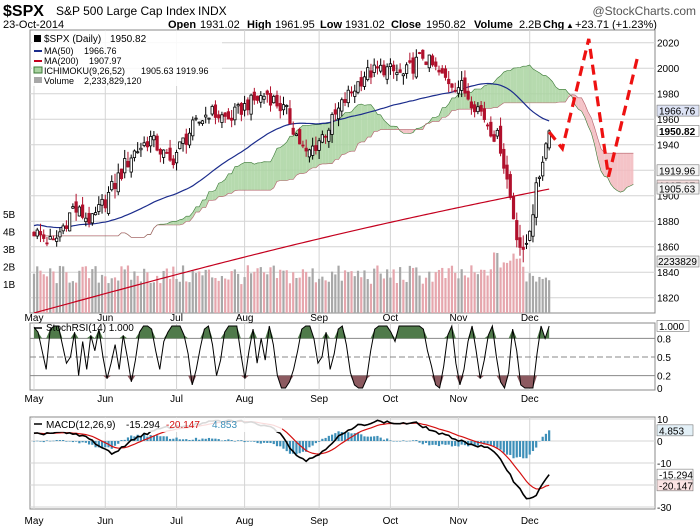 The width and height of the screenshot is (700, 530). Describe the element at coordinates (84, 71) in the screenshot. I see `ichimoku-legend-name: ICHIMOKU(9,26,52)` at that location.